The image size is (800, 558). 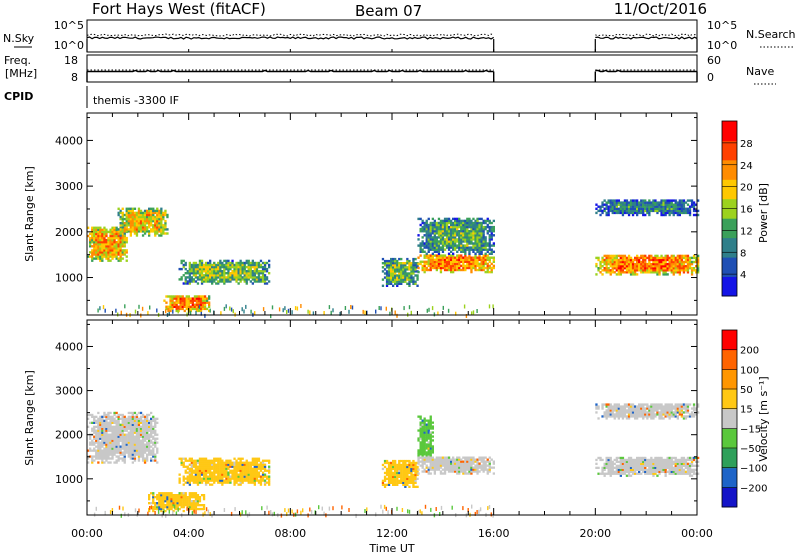 I want to click on date-label: 11/Oct/2016, so click(x=660, y=9).